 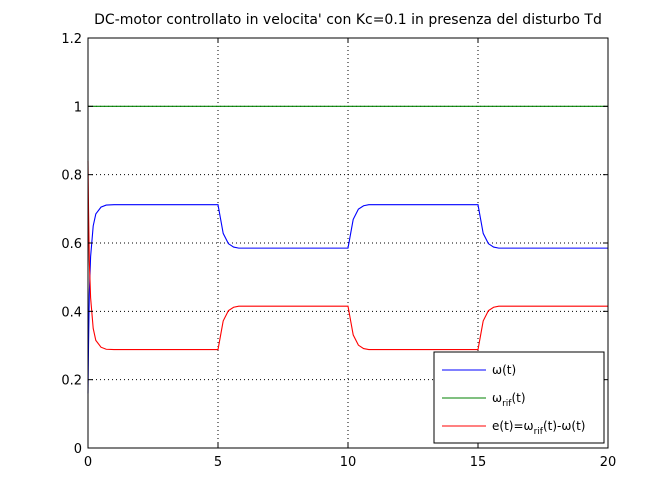 I want to click on y-axis-tick-labels: 0 0.2 0.4 0.6 0.8 1 1.2, so click(x=71, y=244).